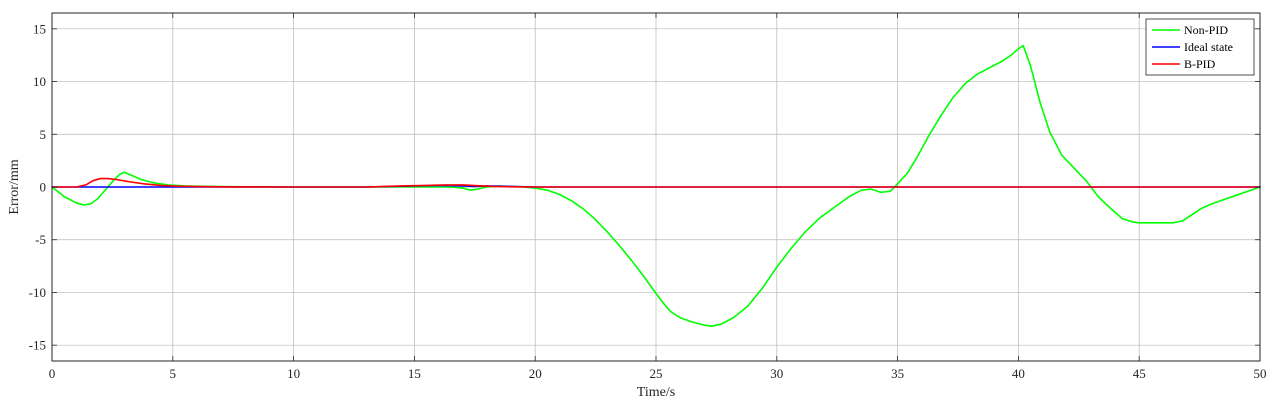  Describe the element at coordinates (1200, 64) in the screenshot. I see `legend-label: B-PID` at that location.